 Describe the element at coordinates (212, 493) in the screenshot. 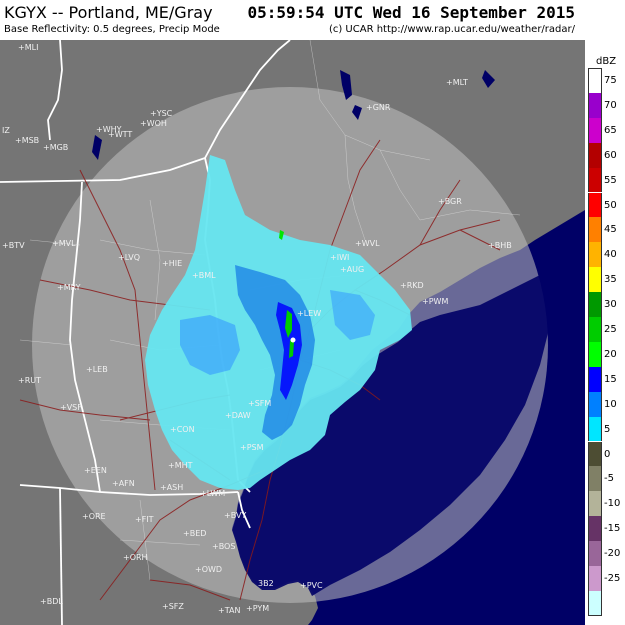

I see `station-label: +LWM` at that location.